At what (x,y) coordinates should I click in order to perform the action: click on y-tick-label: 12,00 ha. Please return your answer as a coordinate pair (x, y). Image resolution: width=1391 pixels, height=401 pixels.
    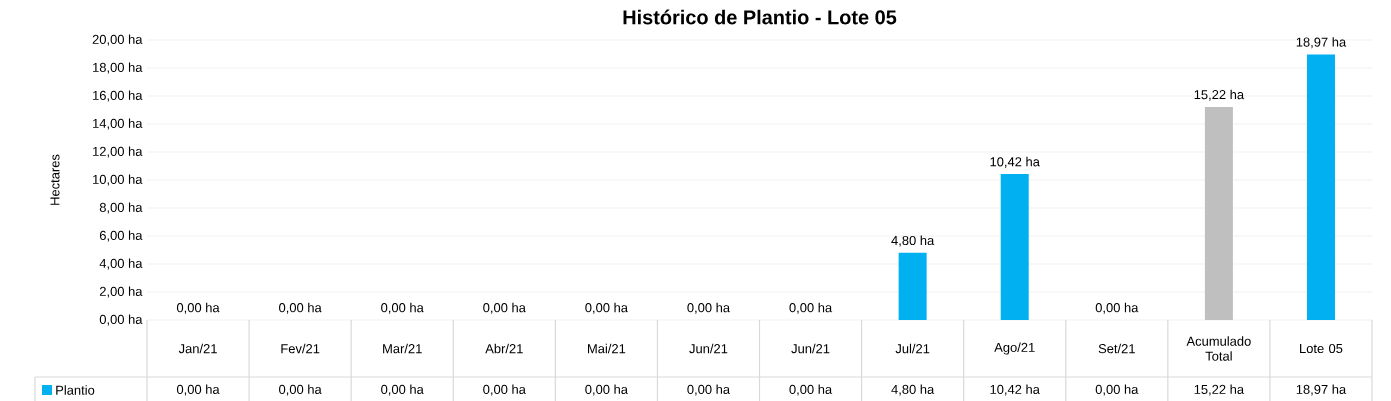
    Looking at the image, I should click on (118, 152).